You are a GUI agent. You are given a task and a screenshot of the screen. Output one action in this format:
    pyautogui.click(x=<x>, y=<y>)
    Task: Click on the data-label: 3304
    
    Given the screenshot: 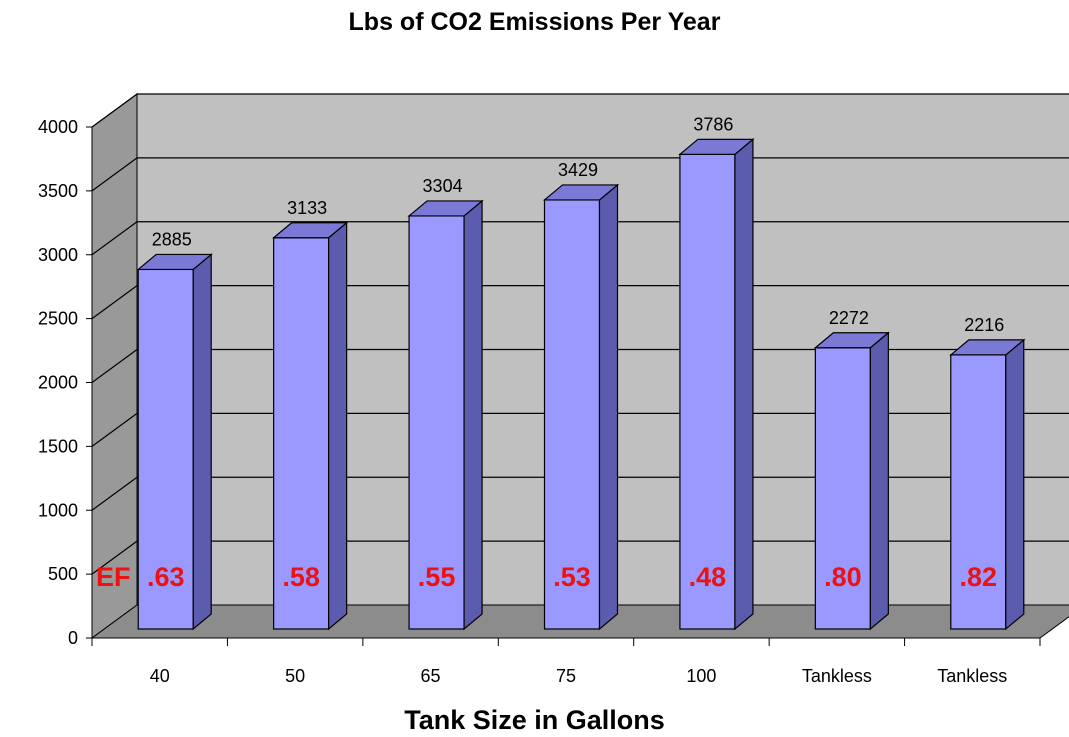 What is the action you would take?
    pyautogui.click(x=443, y=186)
    